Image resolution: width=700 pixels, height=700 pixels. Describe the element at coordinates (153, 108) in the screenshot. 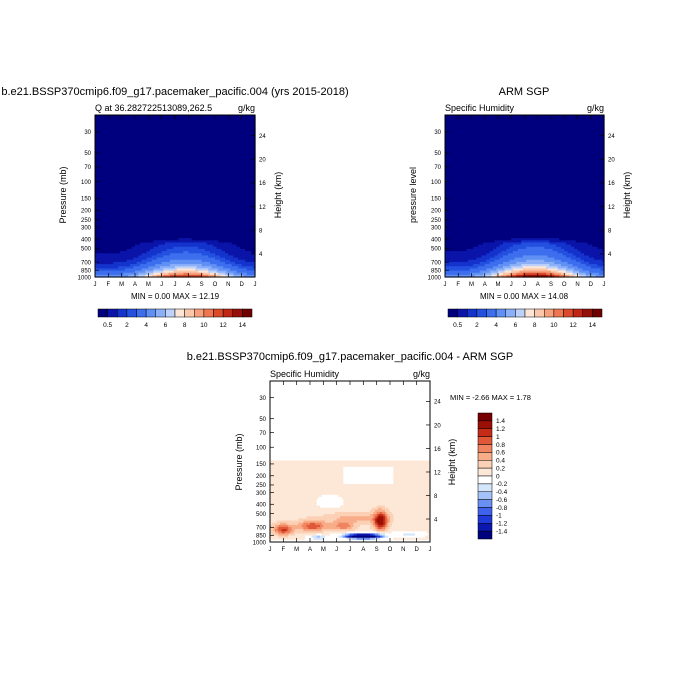

I see `panel-model-left-label: Q at 36.282722513089,262.5` at that location.